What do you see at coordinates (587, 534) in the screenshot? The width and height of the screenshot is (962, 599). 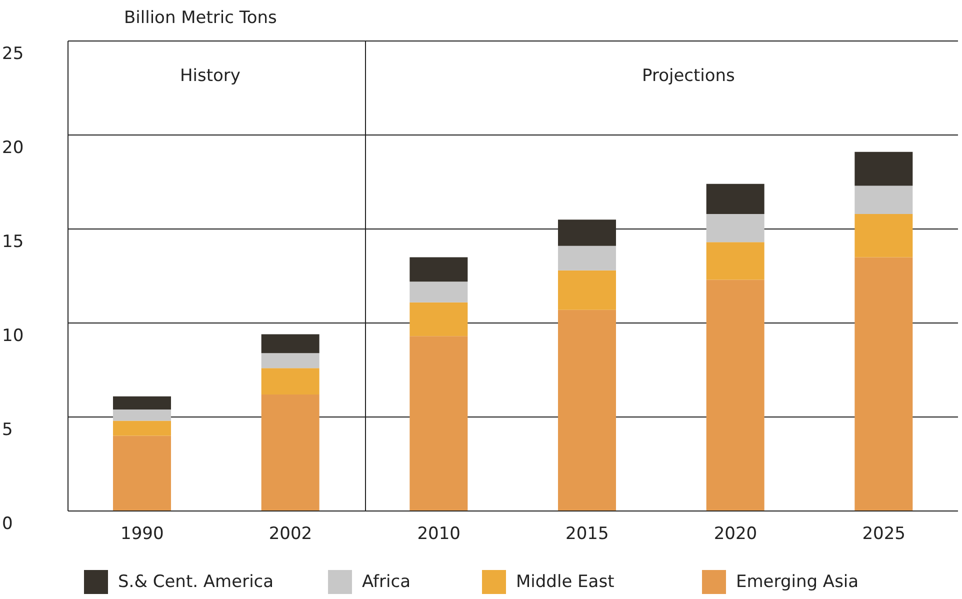 I see `x-tick-label: 2015` at bounding box center [587, 534].